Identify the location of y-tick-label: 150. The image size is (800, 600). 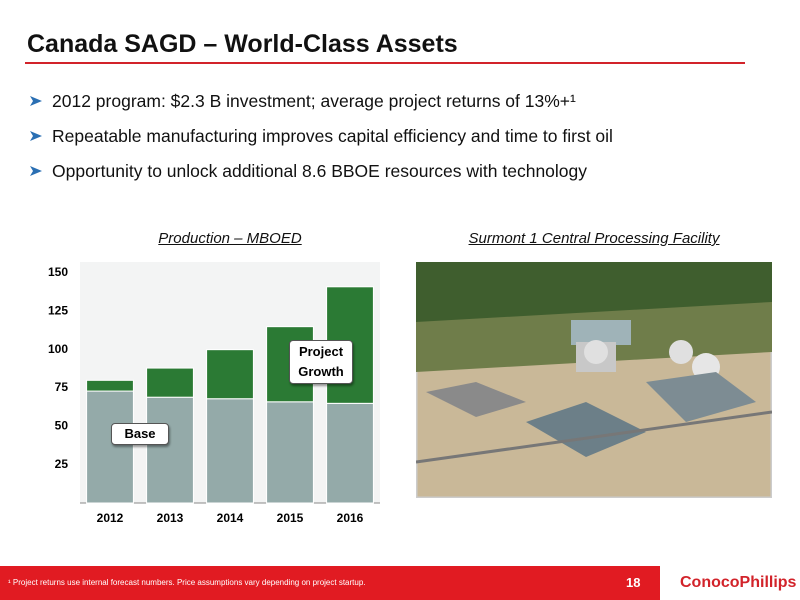
(58, 272).